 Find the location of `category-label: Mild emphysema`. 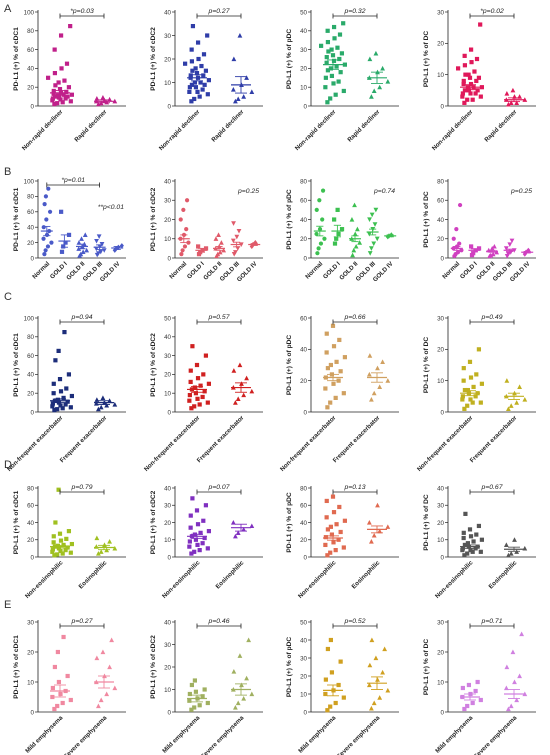

category-label: Mild emphysema is located at coordinates (44, 734).